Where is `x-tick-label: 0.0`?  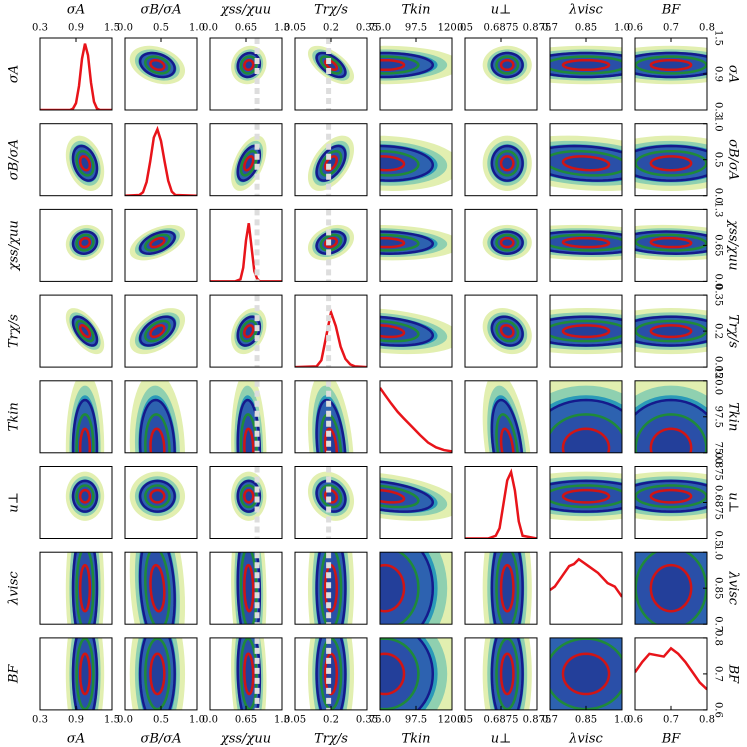
x-tick-label: 0.0 is located at coordinates (210, 720).